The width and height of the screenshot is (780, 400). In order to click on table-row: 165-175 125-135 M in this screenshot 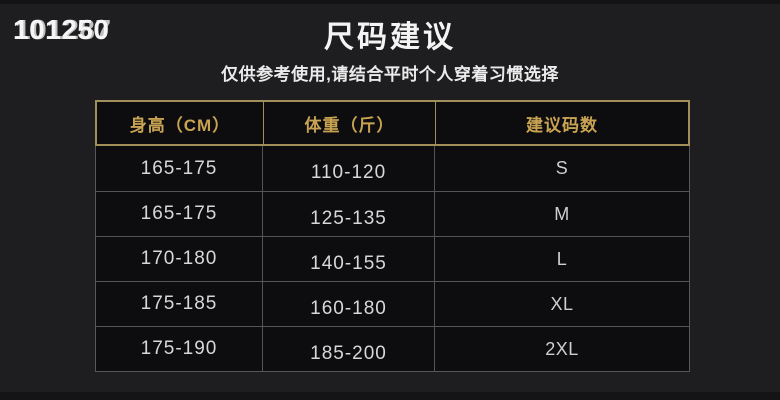, I will do `click(392, 213)`.